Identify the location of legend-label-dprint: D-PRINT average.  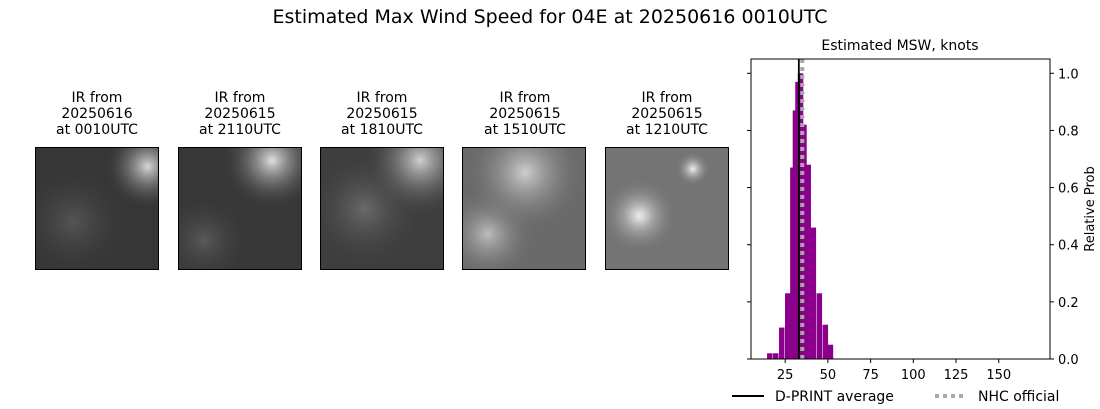
(834, 397).